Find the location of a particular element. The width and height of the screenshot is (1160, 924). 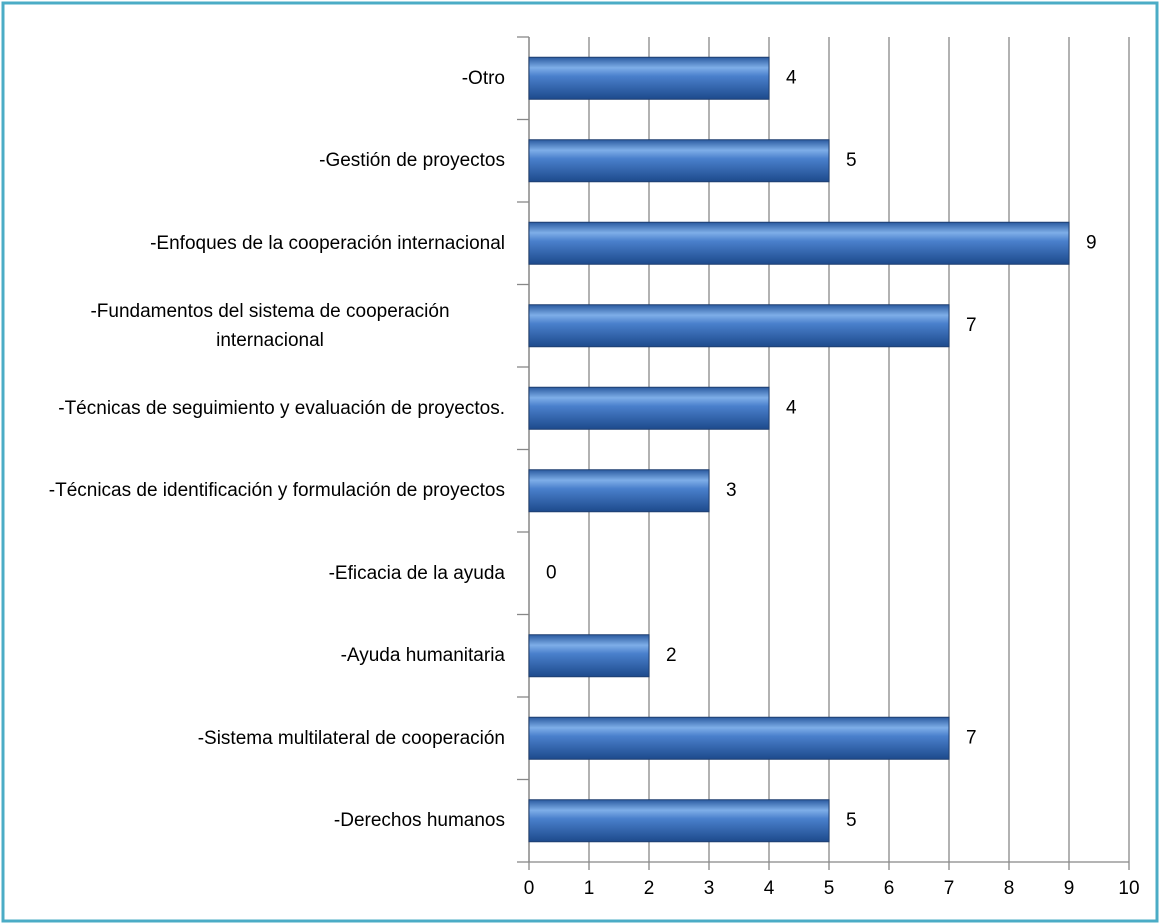

y-tick-label: -Ayuda humanitaria is located at coordinates (422, 656).